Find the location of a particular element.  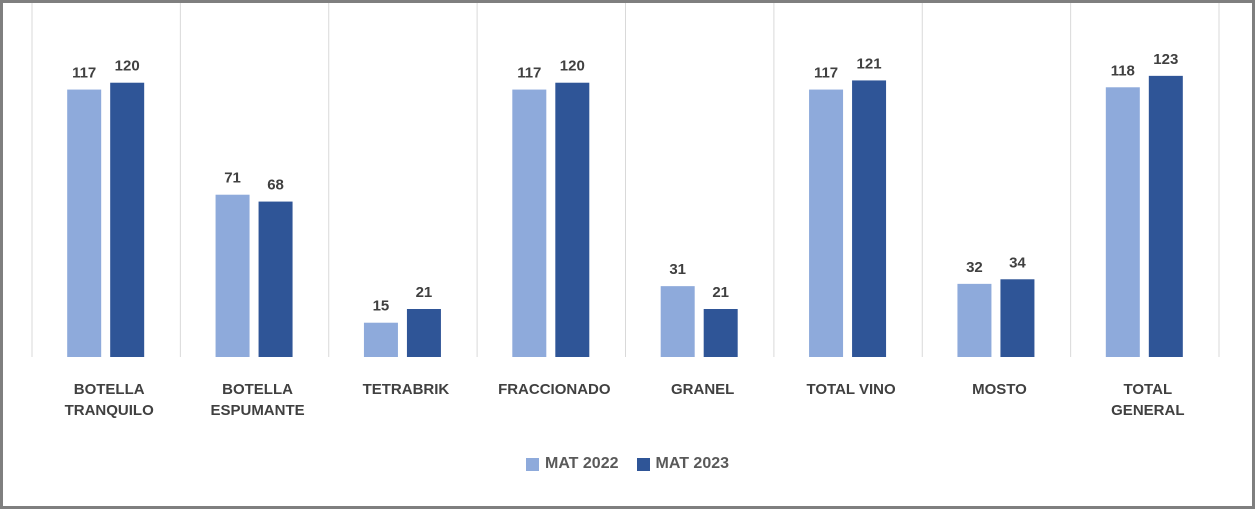

x-tick-label: MOSTO is located at coordinates (999, 389).